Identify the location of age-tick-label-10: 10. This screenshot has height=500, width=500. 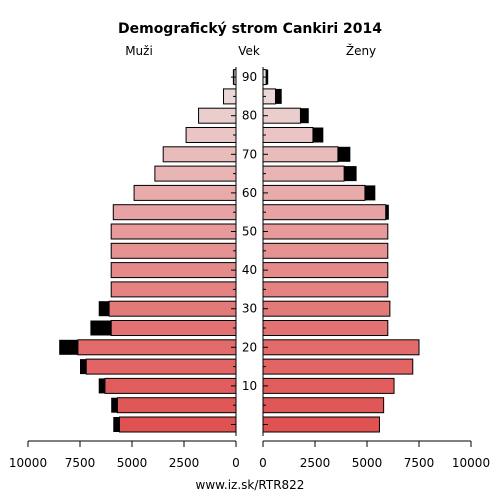
(249, 386).